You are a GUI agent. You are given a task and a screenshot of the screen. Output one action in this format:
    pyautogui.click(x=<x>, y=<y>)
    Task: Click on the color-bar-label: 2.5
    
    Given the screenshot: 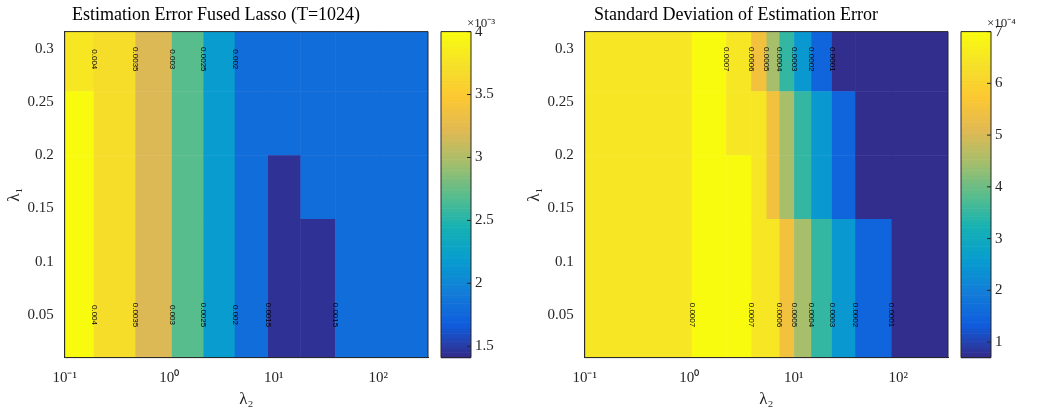 What is the action you would take?
    pyautogui.click(x=484, y=219)
    